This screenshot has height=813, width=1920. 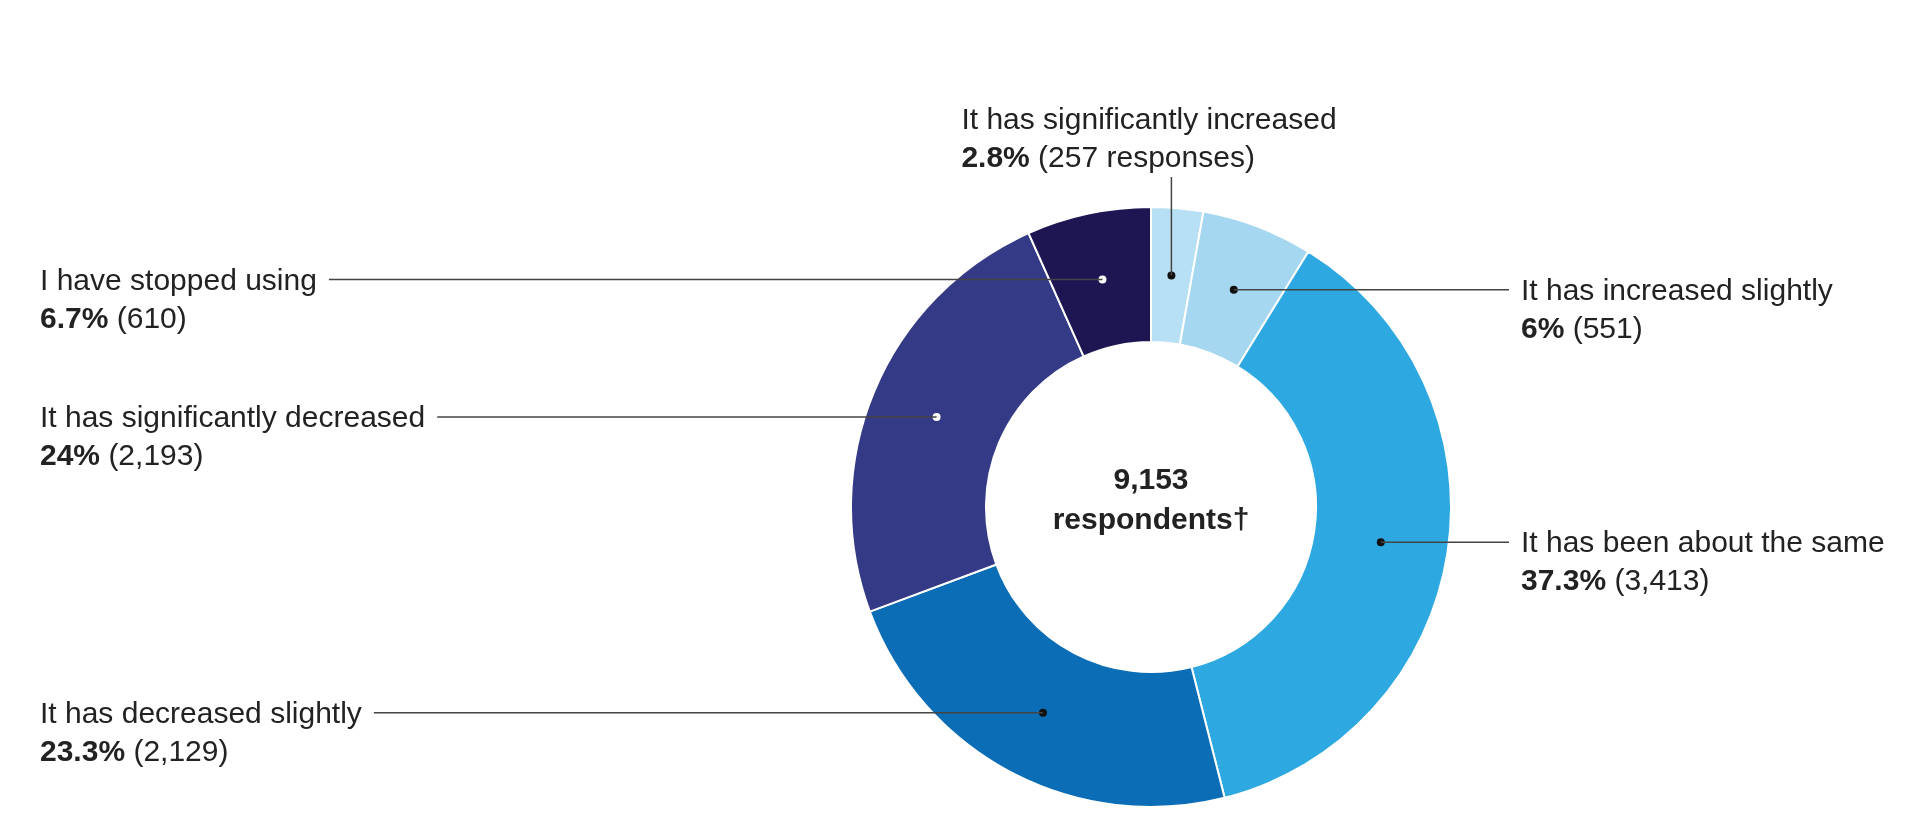 I want to click on data-label: 6.7% (610), so click(x=113, y=317).